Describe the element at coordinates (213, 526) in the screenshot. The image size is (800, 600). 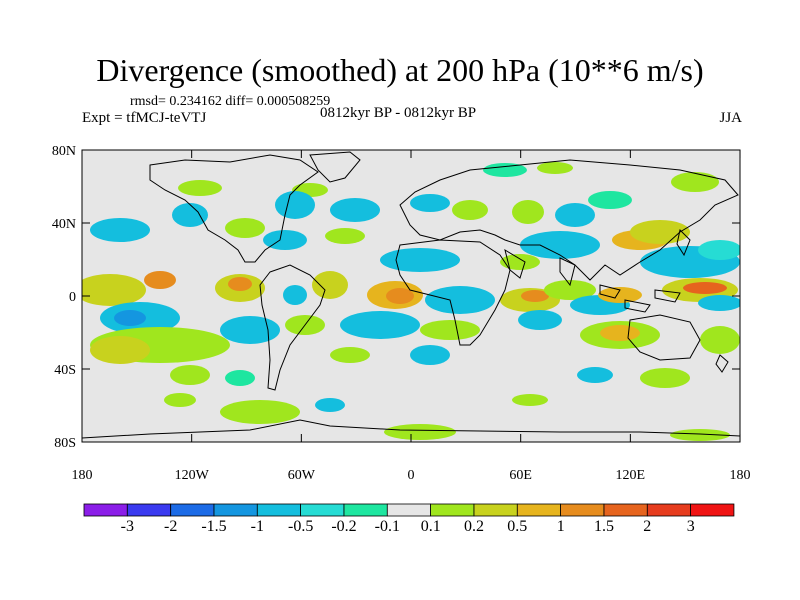
I see `colorbar-label: -1.5` at that location.